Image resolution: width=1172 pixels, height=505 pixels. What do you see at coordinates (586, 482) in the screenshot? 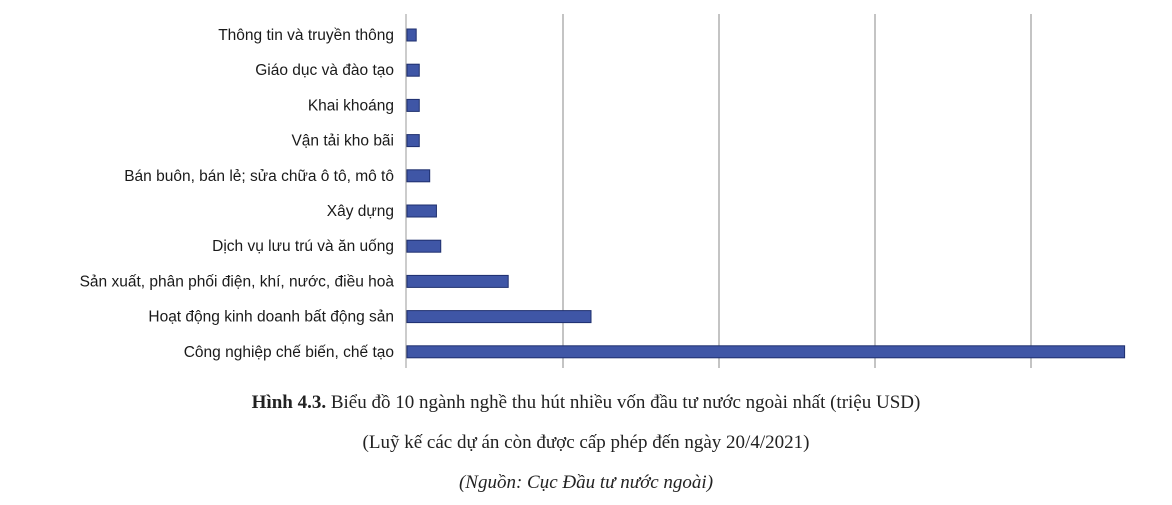
I see `figure-source: (Nguồn: Cục Đầu tư nước ngoài)` at bounding box center [586, 482].